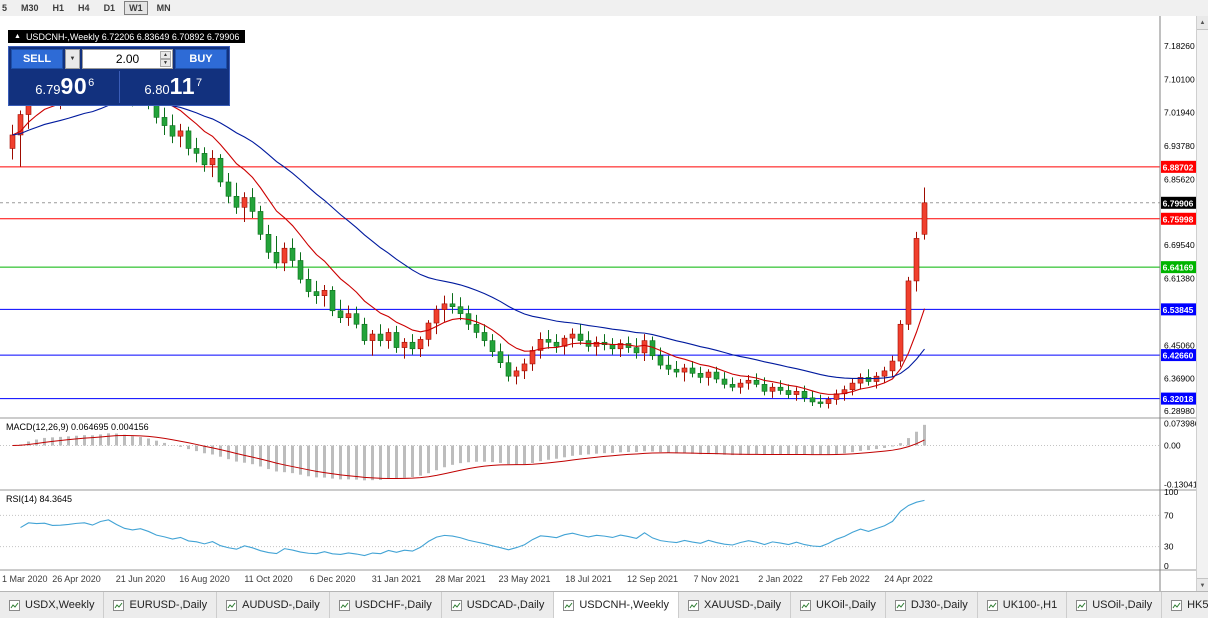 This screenshot has width=1208, height=618. I want to click on date-axis-label: 24 Apr 2022, so click(908, 579).